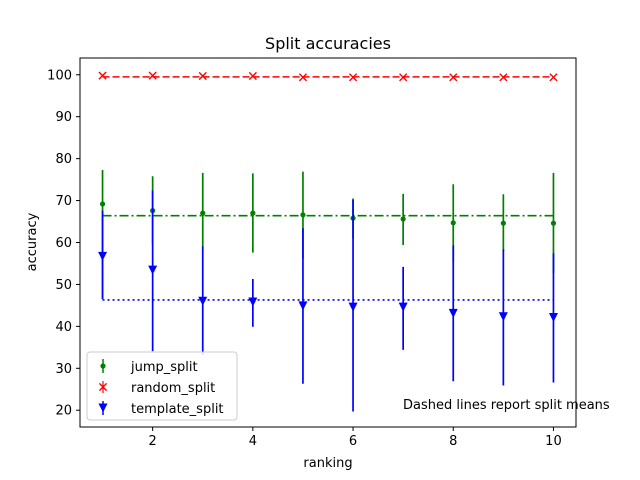 The image size is (640, 480). I want to click on y-tick-label: 50, so click(63, 285).